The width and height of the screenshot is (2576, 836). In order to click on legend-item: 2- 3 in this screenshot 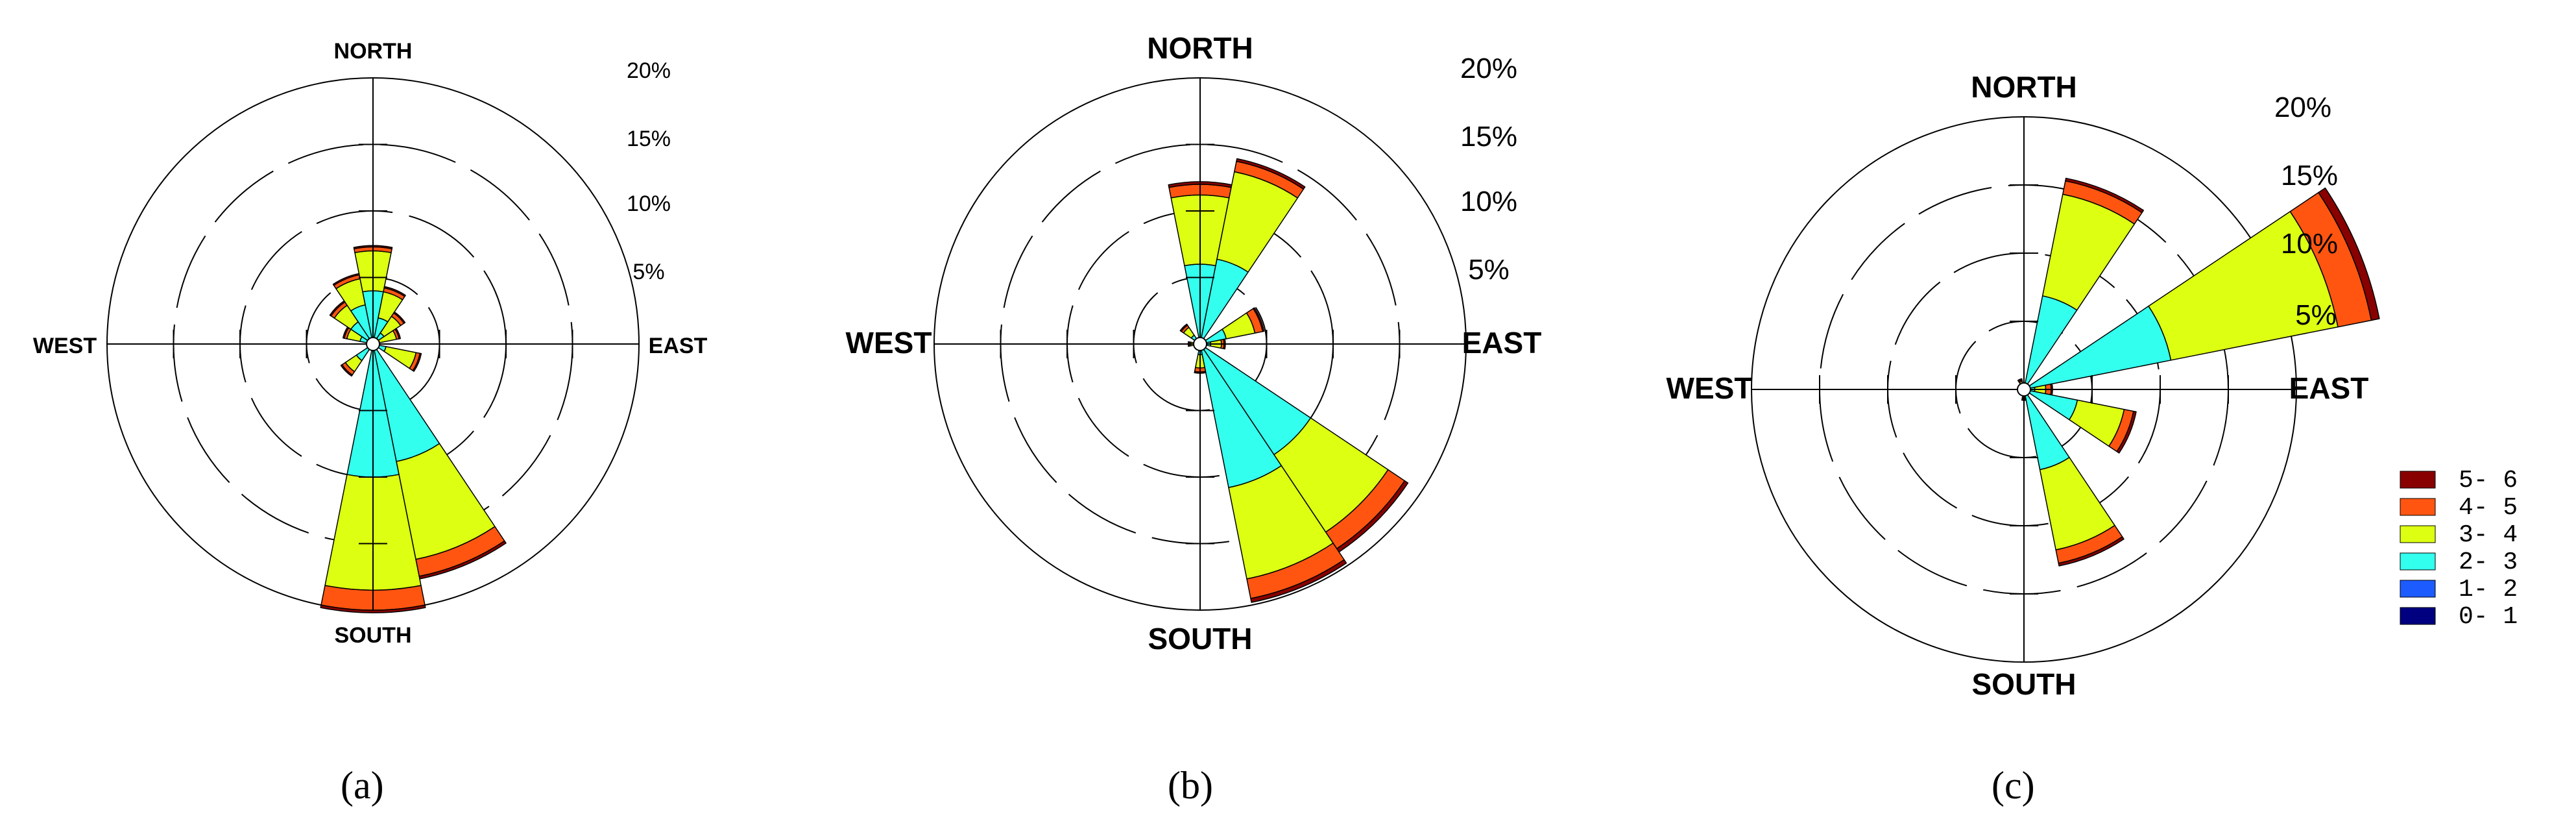, I will do `click(2459, 562)`.